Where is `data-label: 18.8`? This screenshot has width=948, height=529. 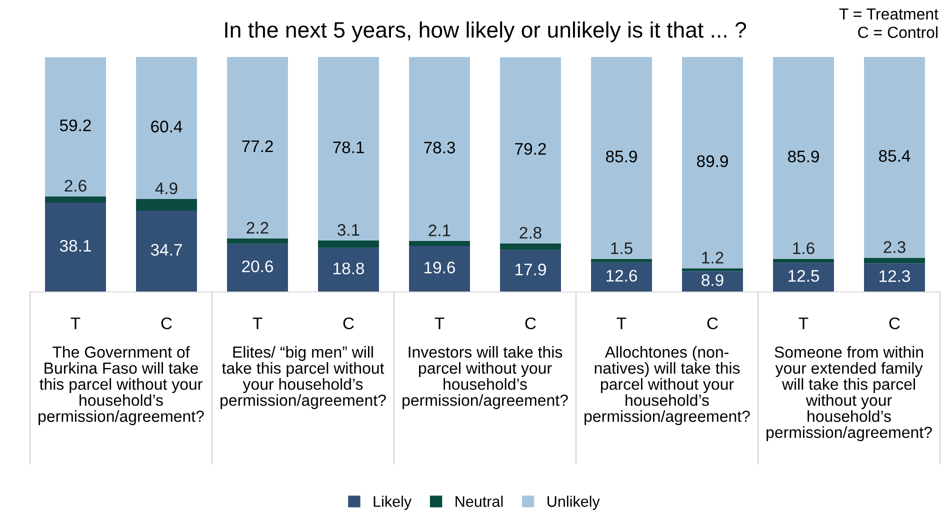
data-label: 18.8 is located at coordinates (349, 268).